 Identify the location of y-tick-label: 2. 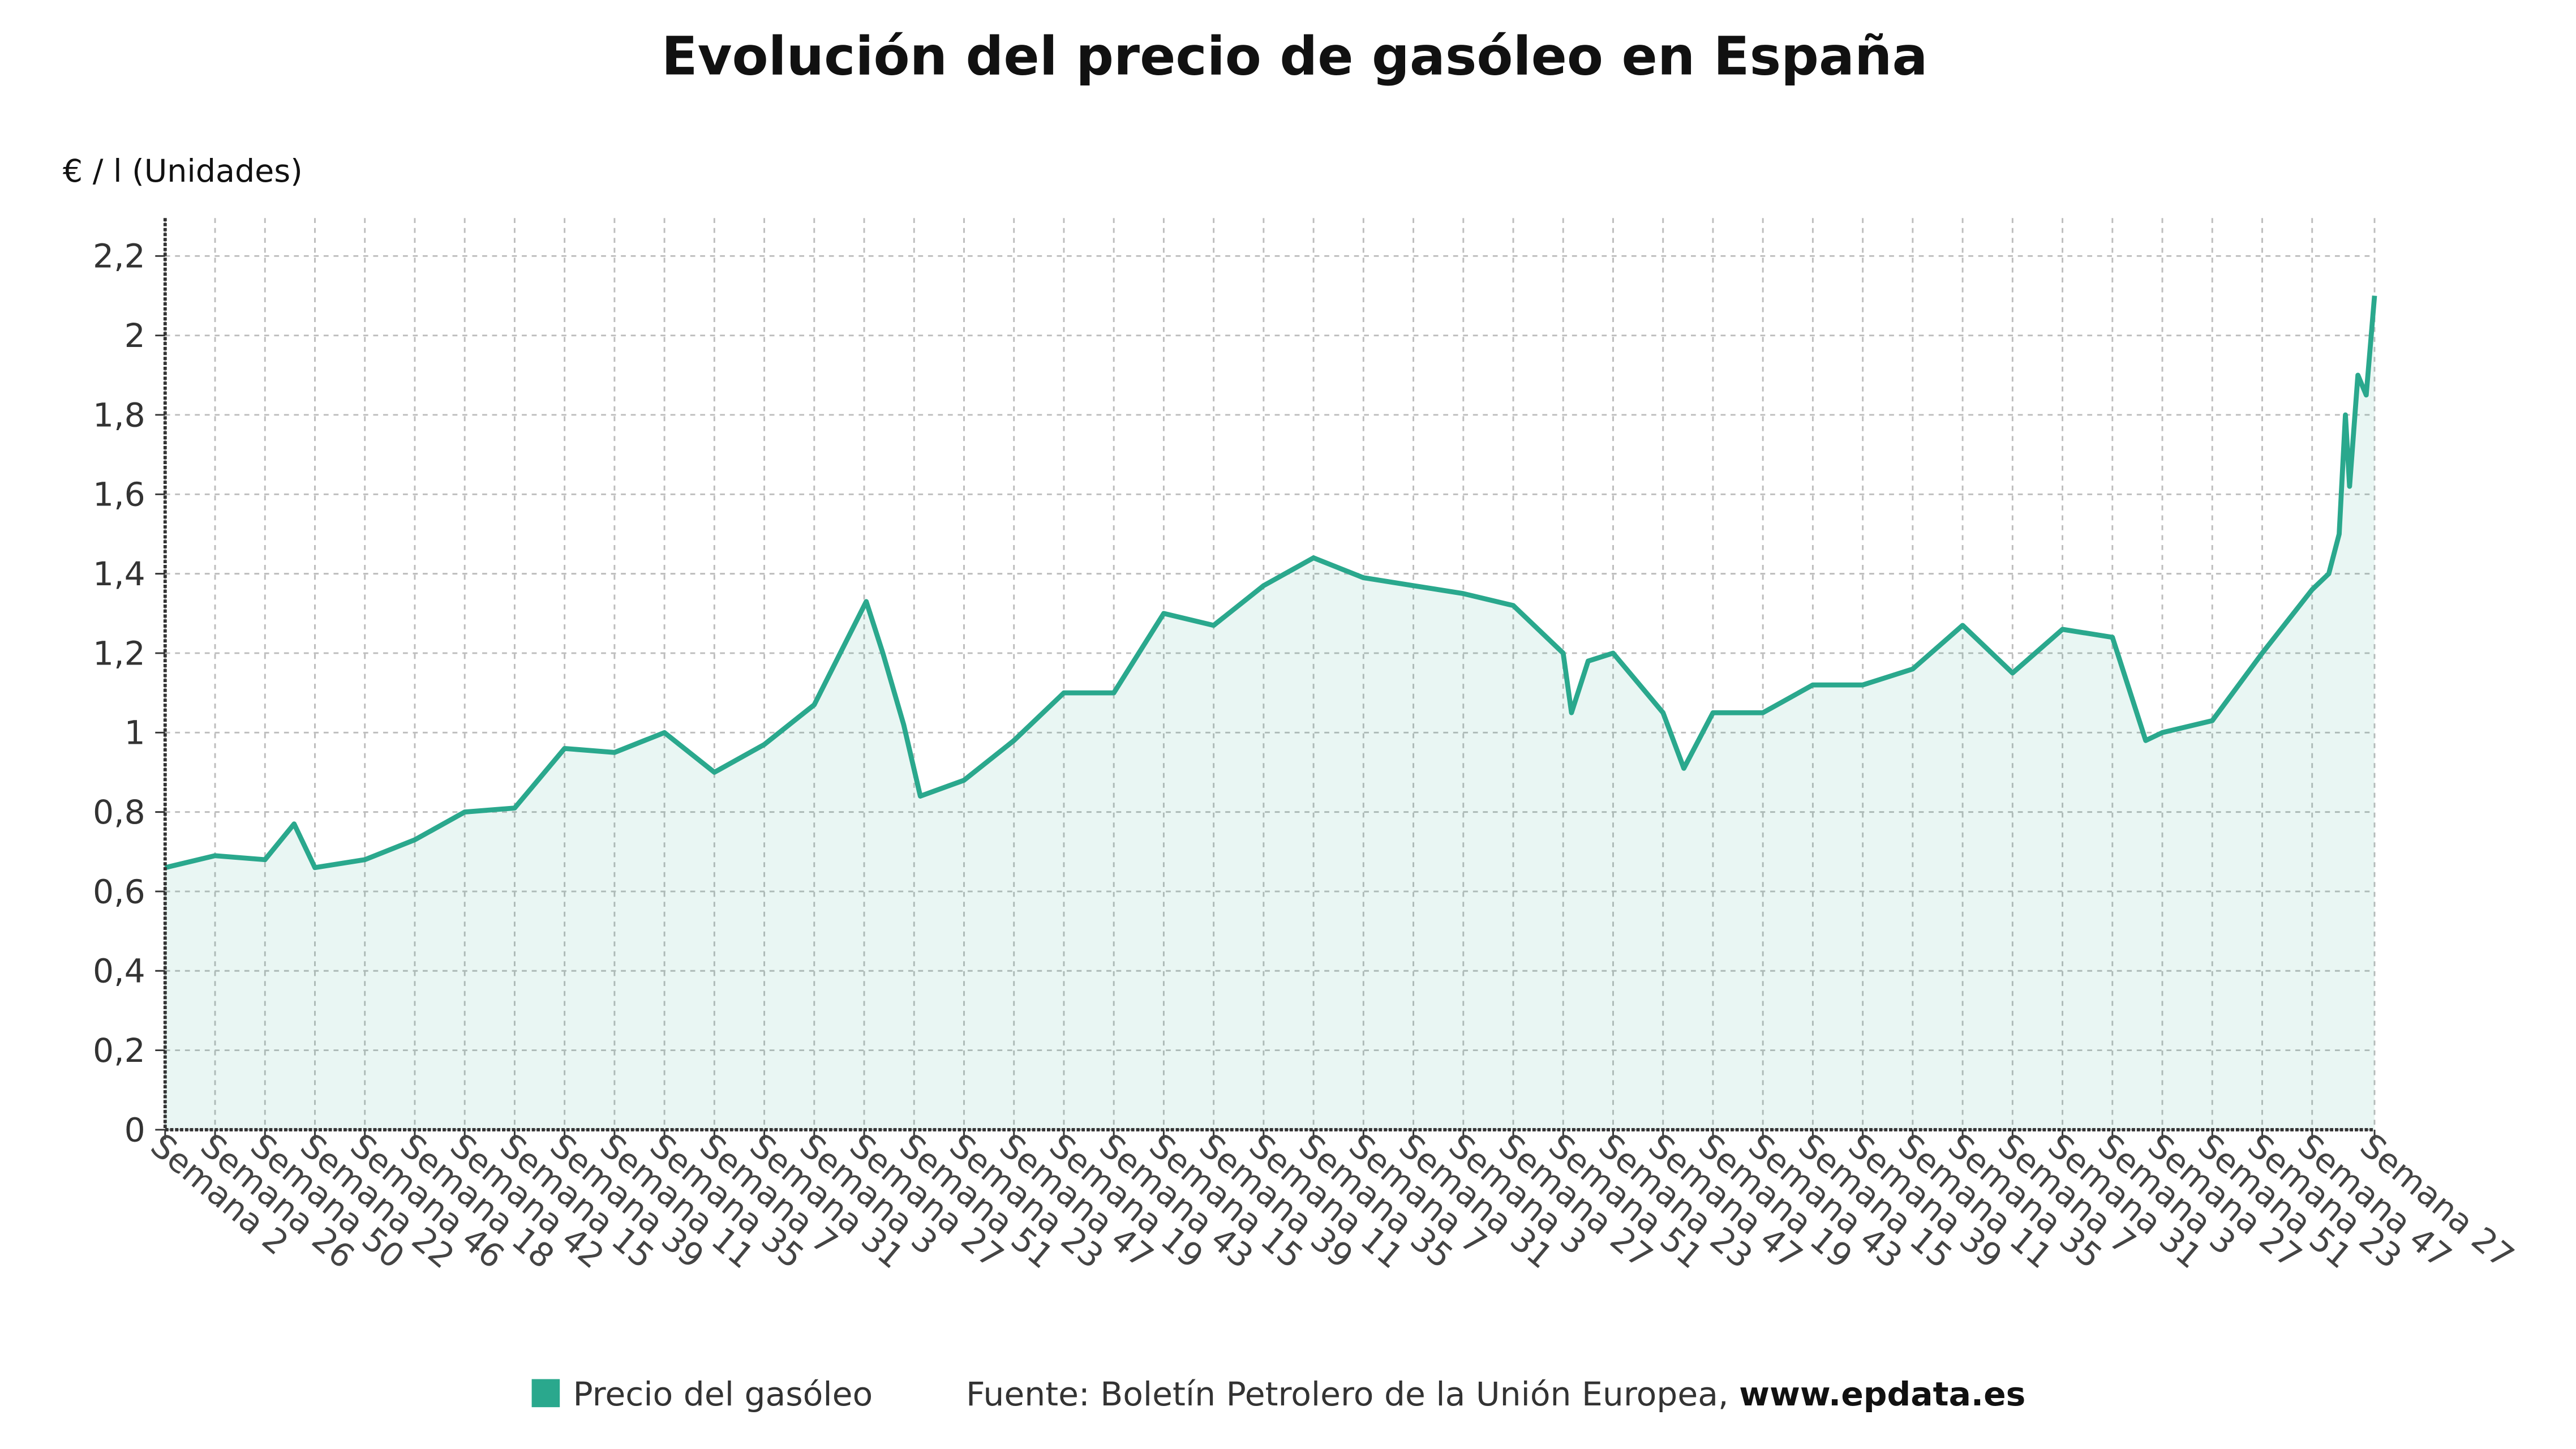
(134, 335).